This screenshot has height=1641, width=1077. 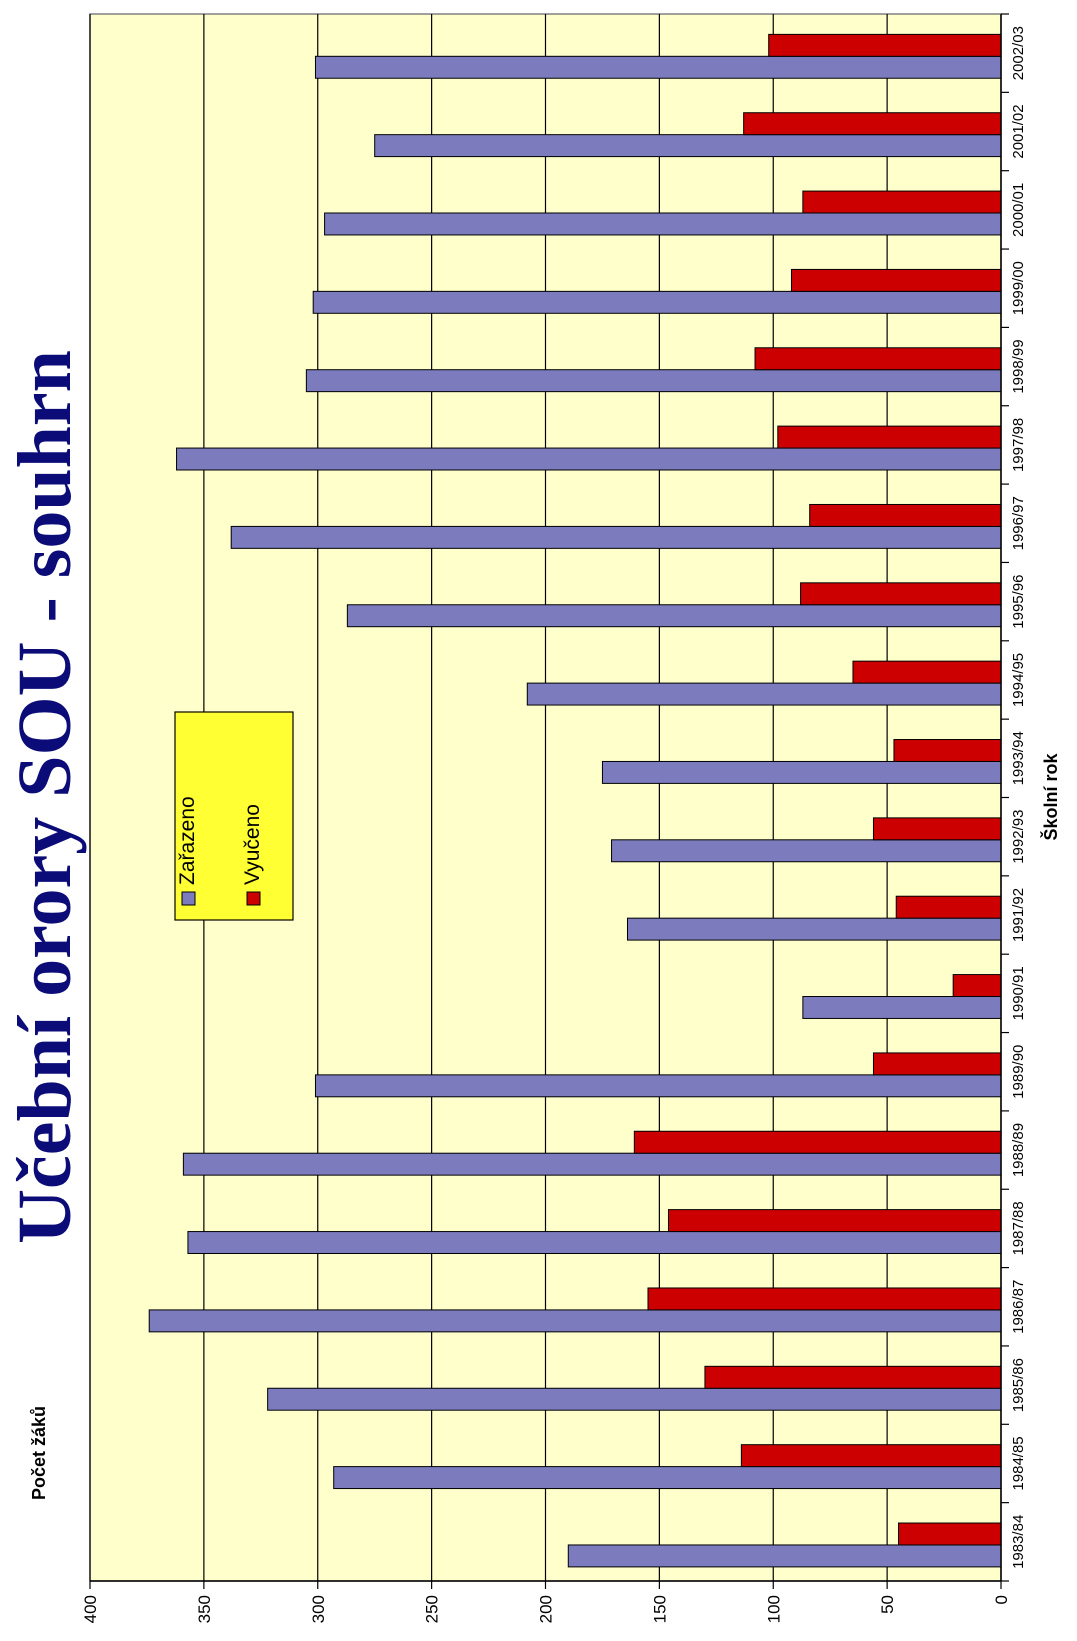 I want to click on category-tick-label: 1991/92, so click(x=1018, y=915).